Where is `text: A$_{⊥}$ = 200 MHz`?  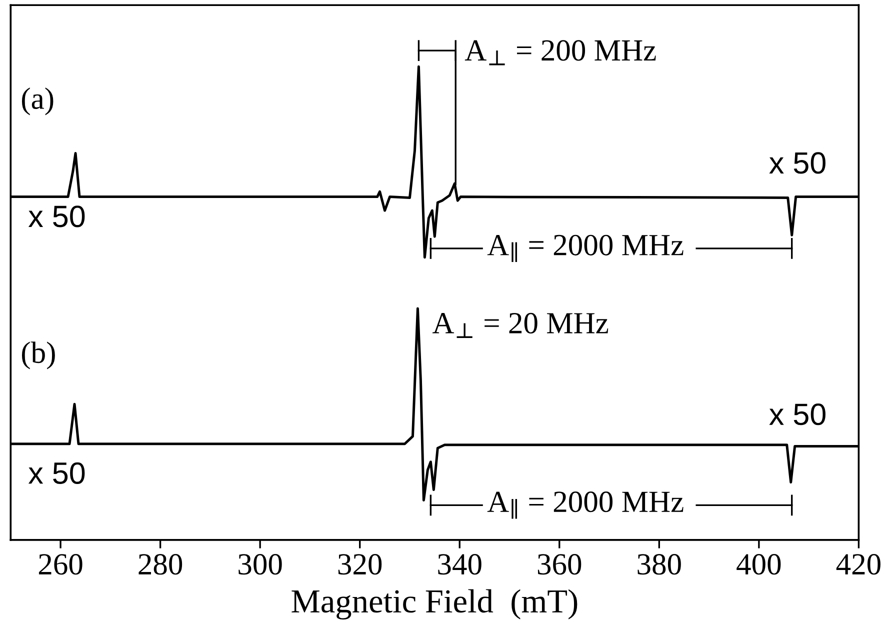 text: A$_{⊥}$ = 200 MHz is located at coordinates (560, 53).